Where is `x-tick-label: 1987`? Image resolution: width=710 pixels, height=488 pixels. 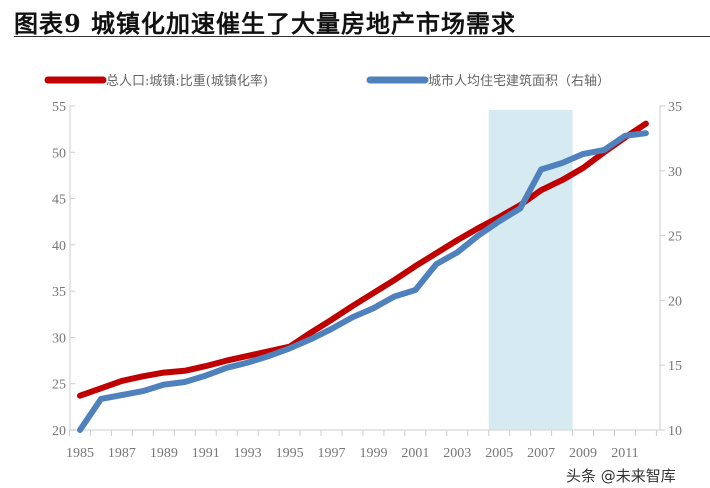 x-tick-label: 1987 is located at coordinates (122, 453).